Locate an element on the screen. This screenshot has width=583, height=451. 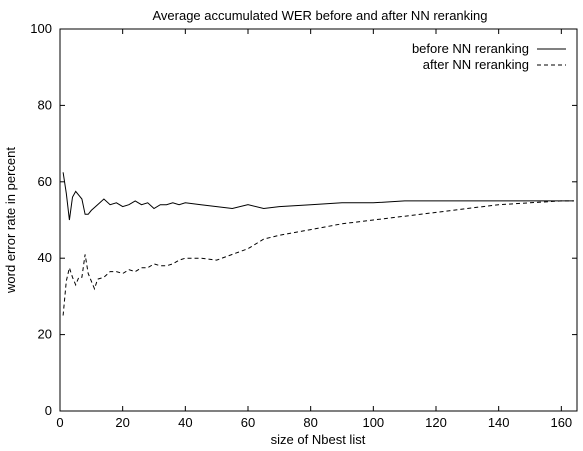
x-tick-label: 140 is located at coordinates (499, 422).